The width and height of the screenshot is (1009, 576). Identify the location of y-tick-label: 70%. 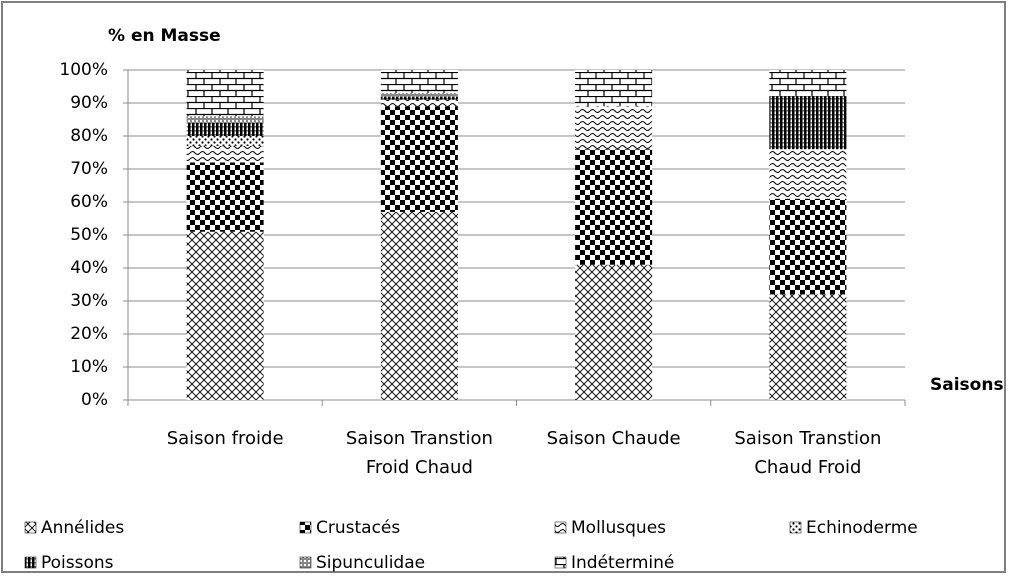
(89, 169).